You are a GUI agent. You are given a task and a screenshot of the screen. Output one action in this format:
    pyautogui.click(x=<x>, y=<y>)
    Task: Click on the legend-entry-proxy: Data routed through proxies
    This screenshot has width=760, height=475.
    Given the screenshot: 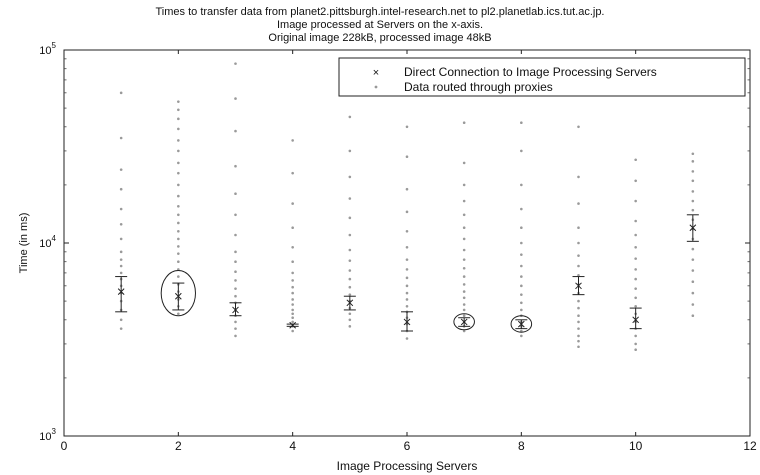 What is the action you would take?
    pyautogui.click(x=478, y=87)
    